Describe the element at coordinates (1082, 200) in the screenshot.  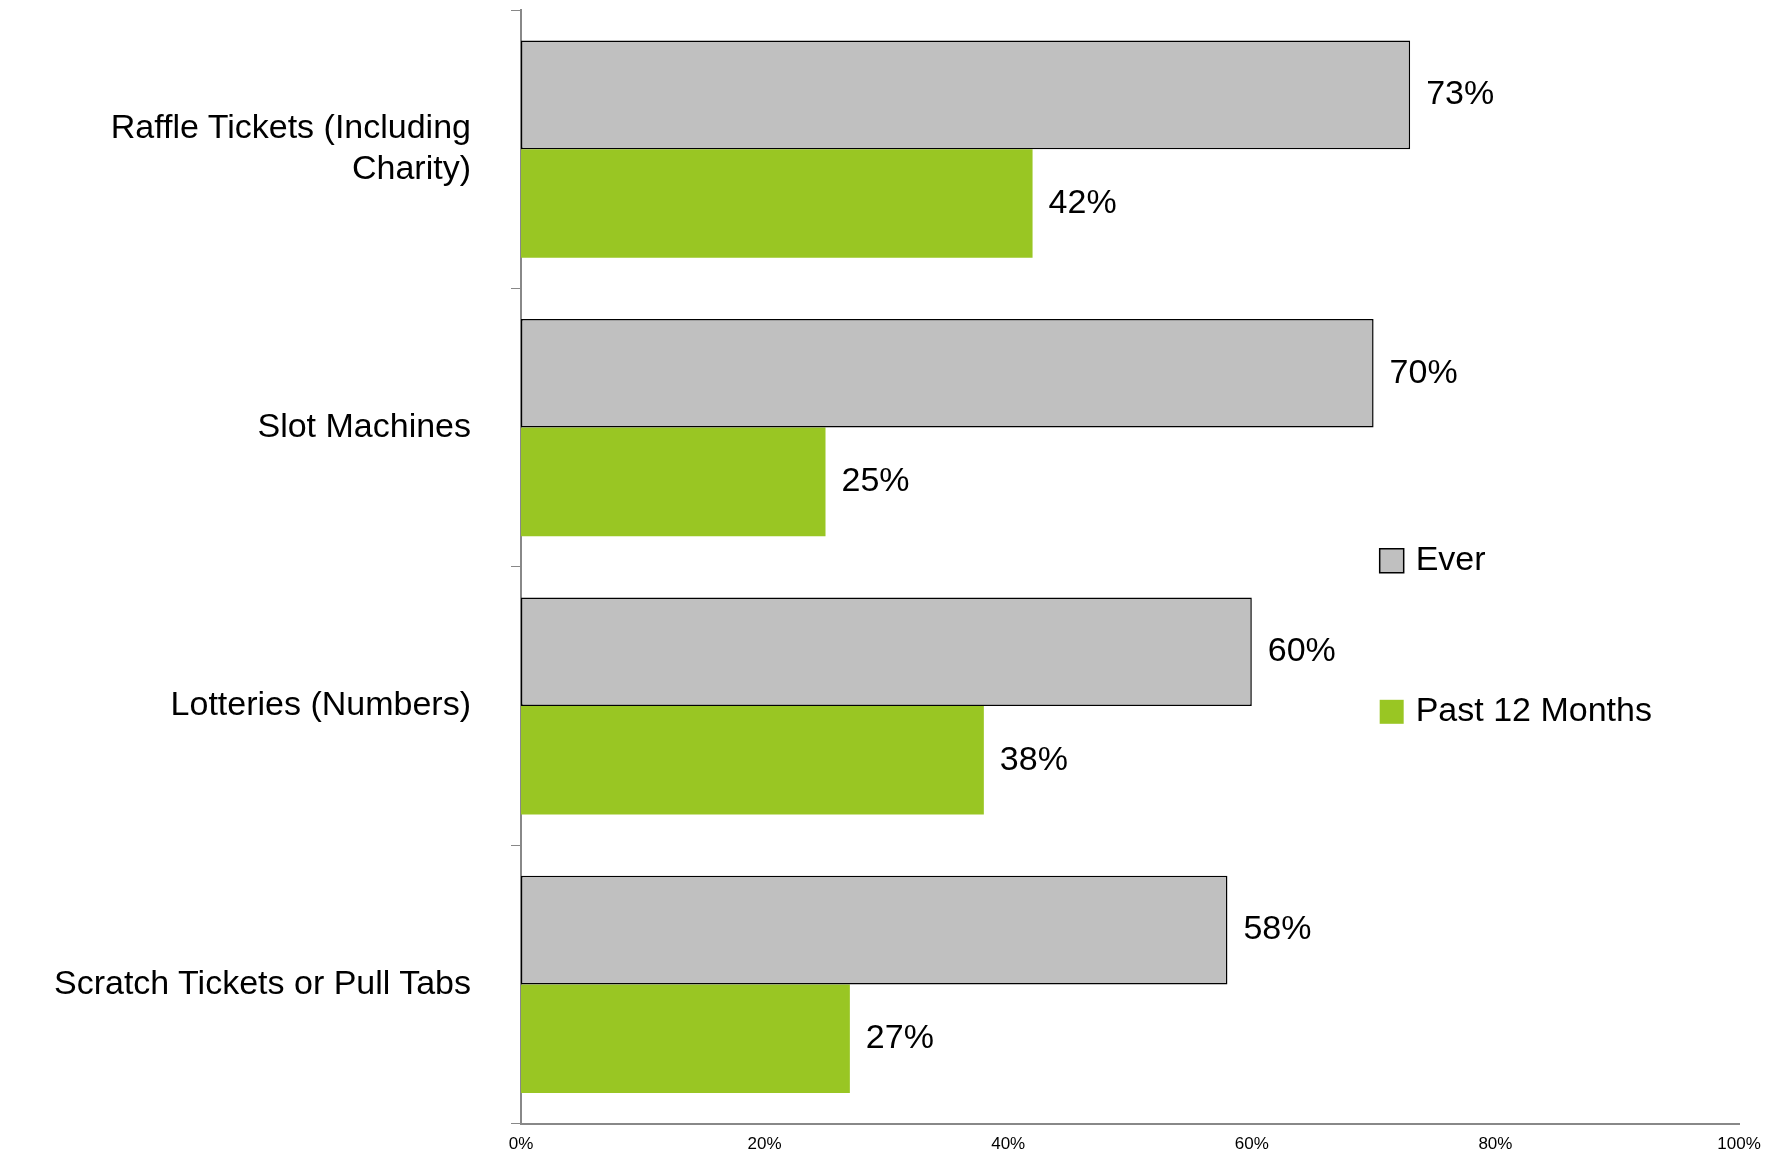
I see `data-label: 42%` at that location.